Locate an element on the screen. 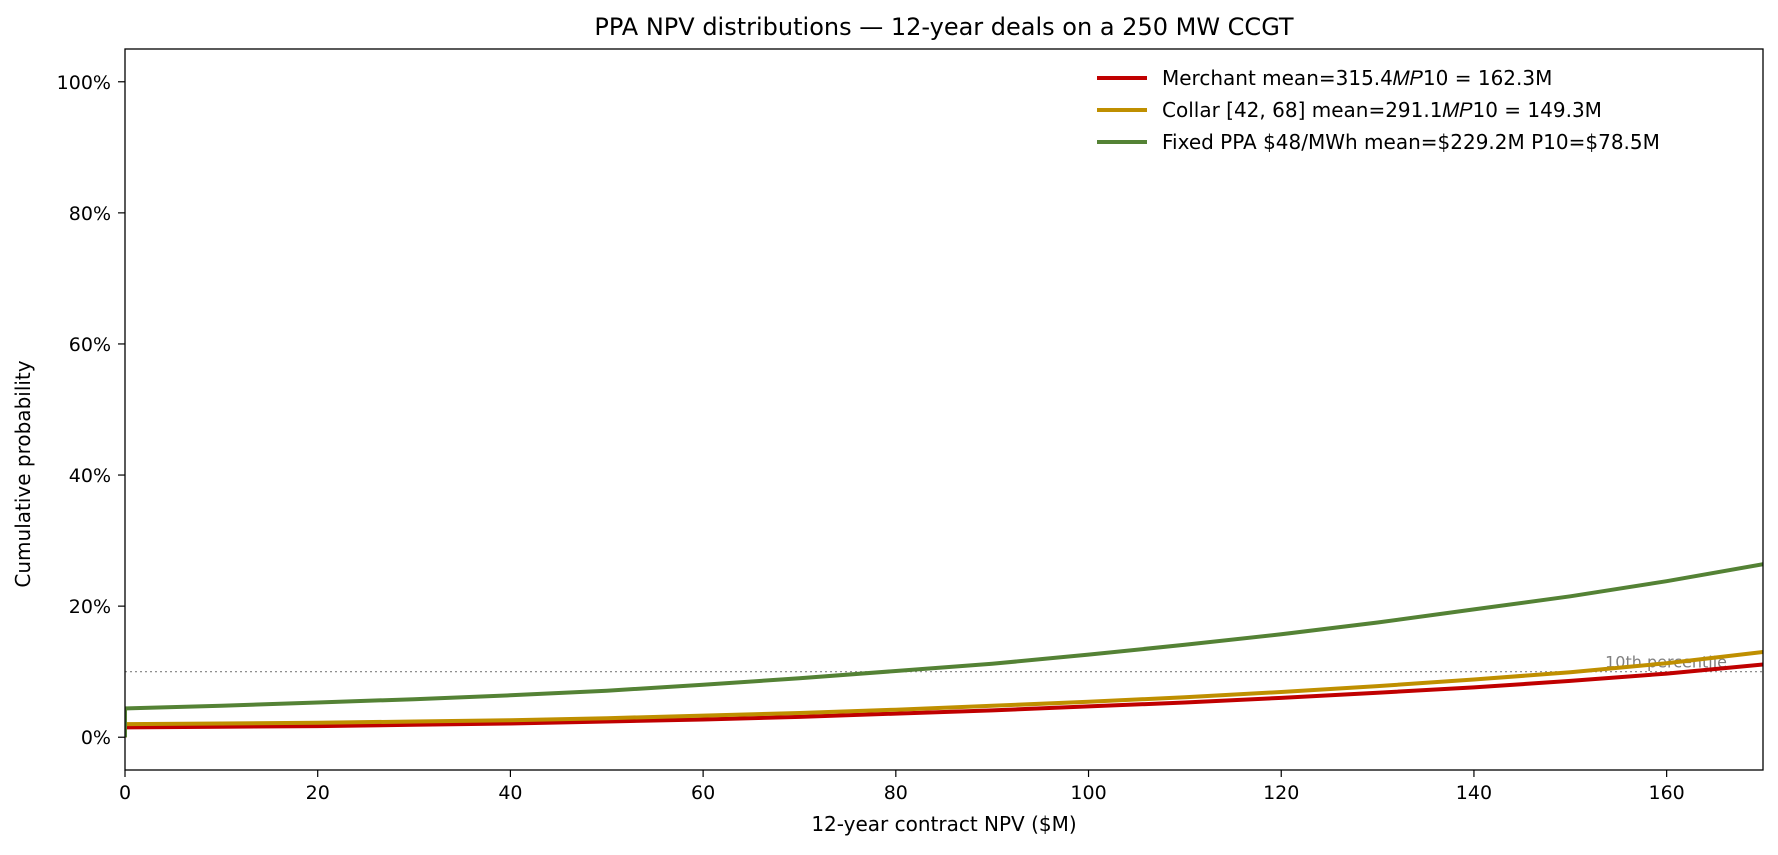  y-tick-label: 0% is located at coordinates (96, 738).